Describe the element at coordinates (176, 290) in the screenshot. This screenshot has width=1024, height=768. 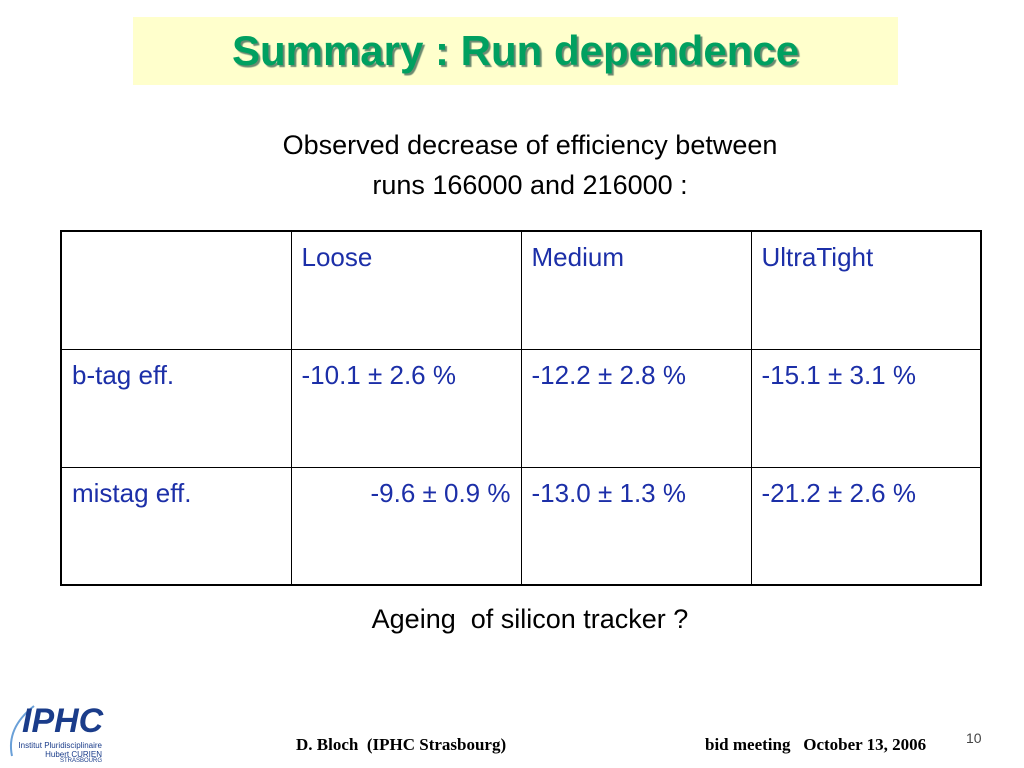
I see `empty-cell` at that location.